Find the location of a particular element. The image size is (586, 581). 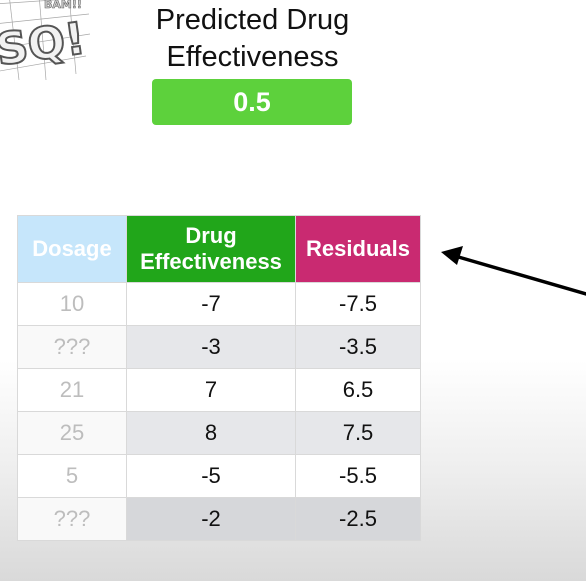

table-row: ??? -2 -2.5 is located at coordinates (219, 519).